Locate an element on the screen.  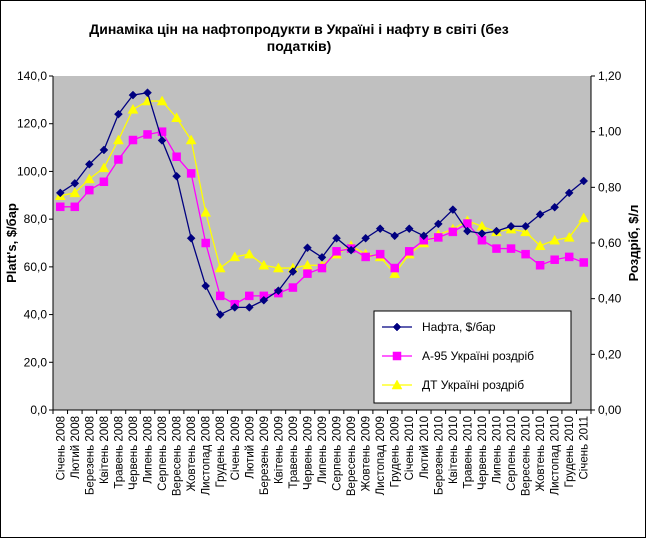
left-y-axis-ticks: 0,0 20,0 40,0 60,0 80,0 100,0 120,0 140,0 is located at coordinates (35, 243).